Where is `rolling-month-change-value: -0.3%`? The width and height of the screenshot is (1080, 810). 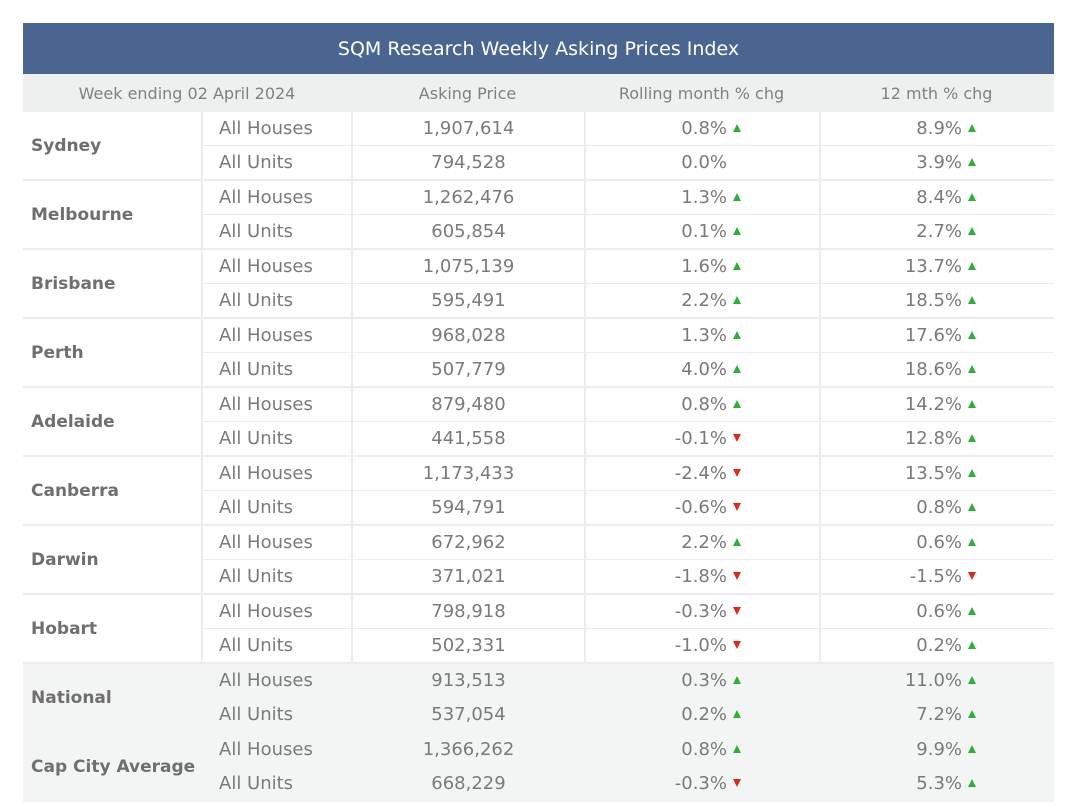 rolling-month-change-value: -0.3% is located at coordinates (700, 611).